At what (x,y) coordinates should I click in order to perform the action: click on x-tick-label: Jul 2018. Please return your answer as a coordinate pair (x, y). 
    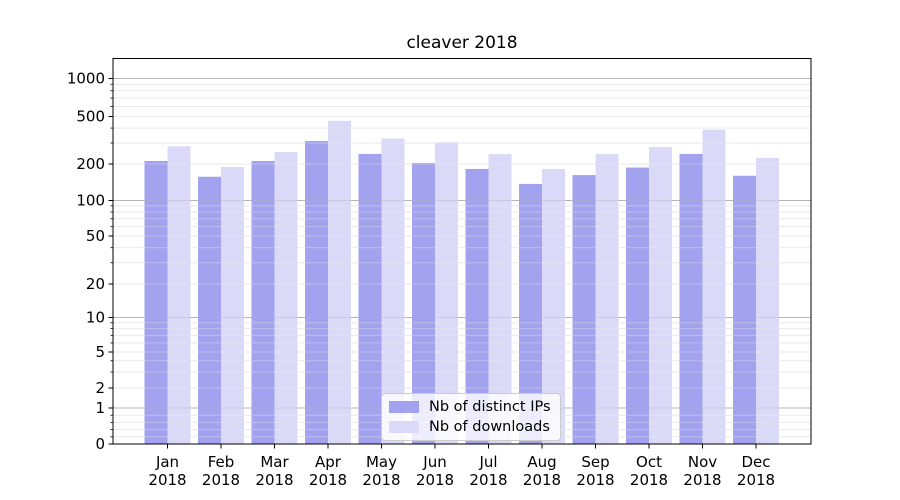
    Looking at the image, I should click on (488, 471).